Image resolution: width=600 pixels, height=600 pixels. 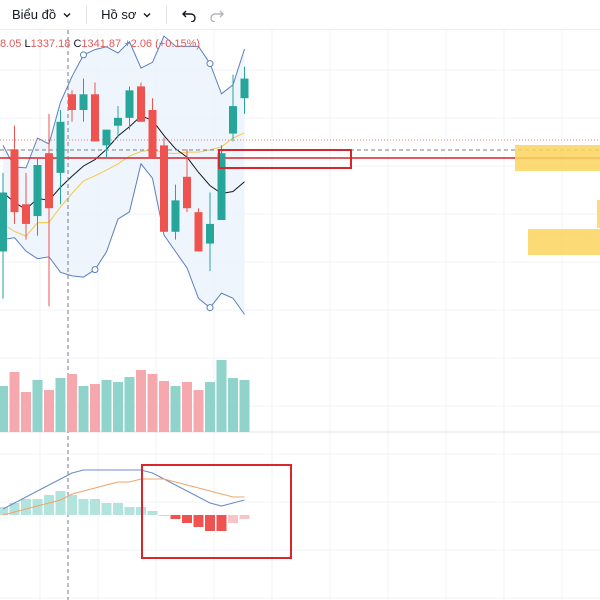 What do you see at coordinates (300, 15) in the screenshot?
I see `top-toolbar: Biểu đồ Hồ sơ` at bounding box center [300, 15].